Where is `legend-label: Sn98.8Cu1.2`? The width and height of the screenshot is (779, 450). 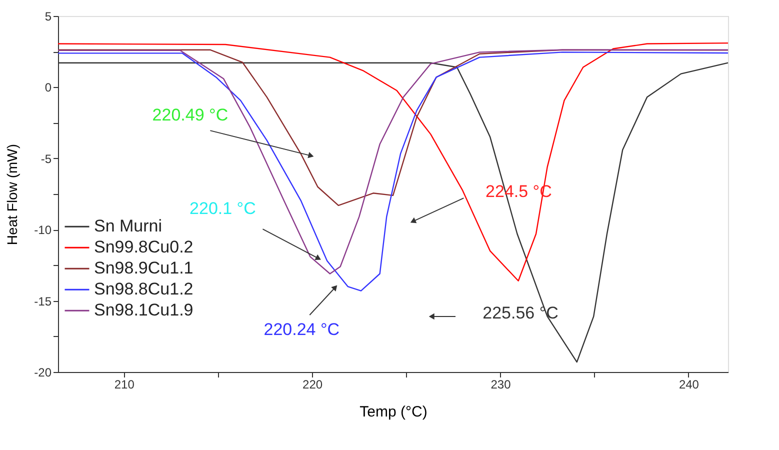 legend-label: Sn98.8Cu1.2 is located at coordinates (144, 289).